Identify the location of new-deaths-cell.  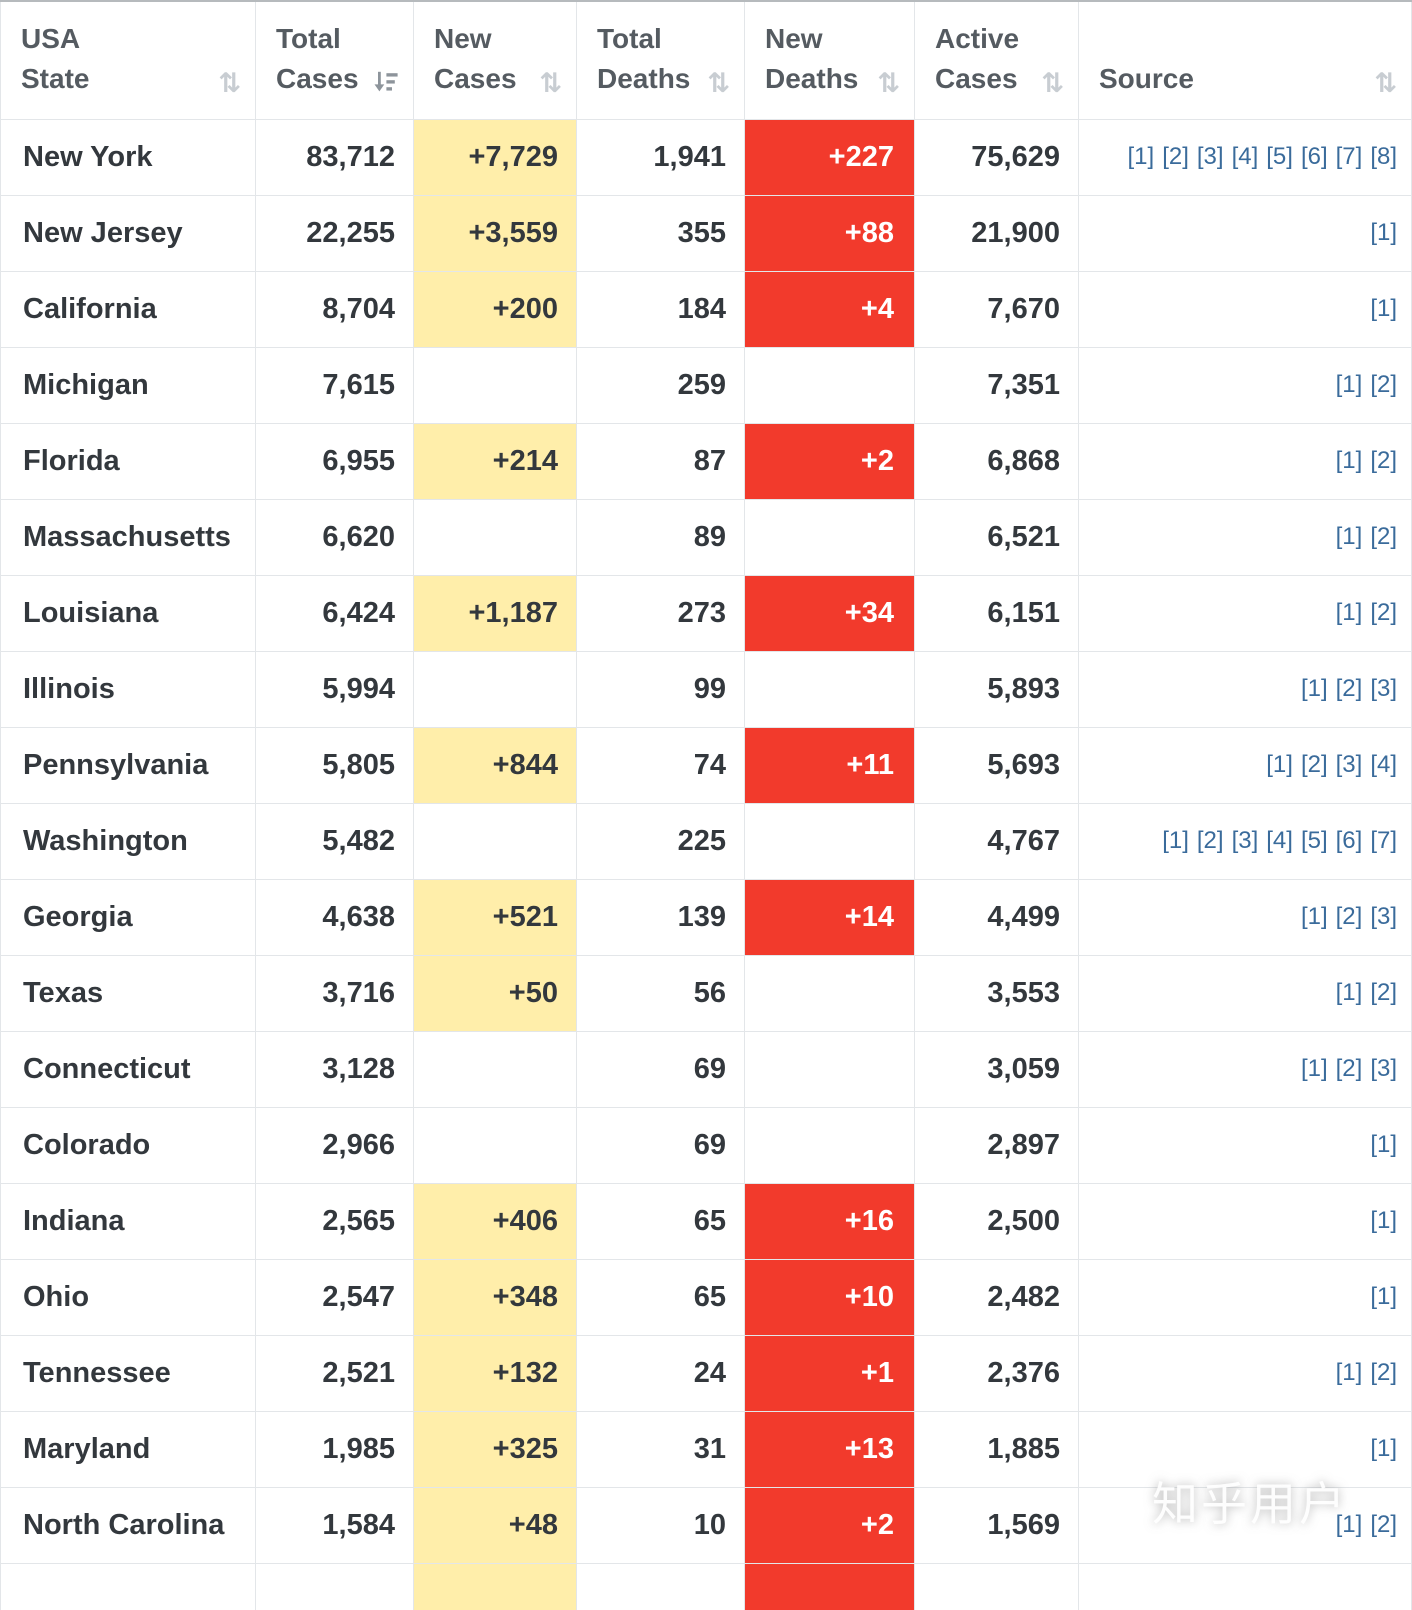
(829, 1069).